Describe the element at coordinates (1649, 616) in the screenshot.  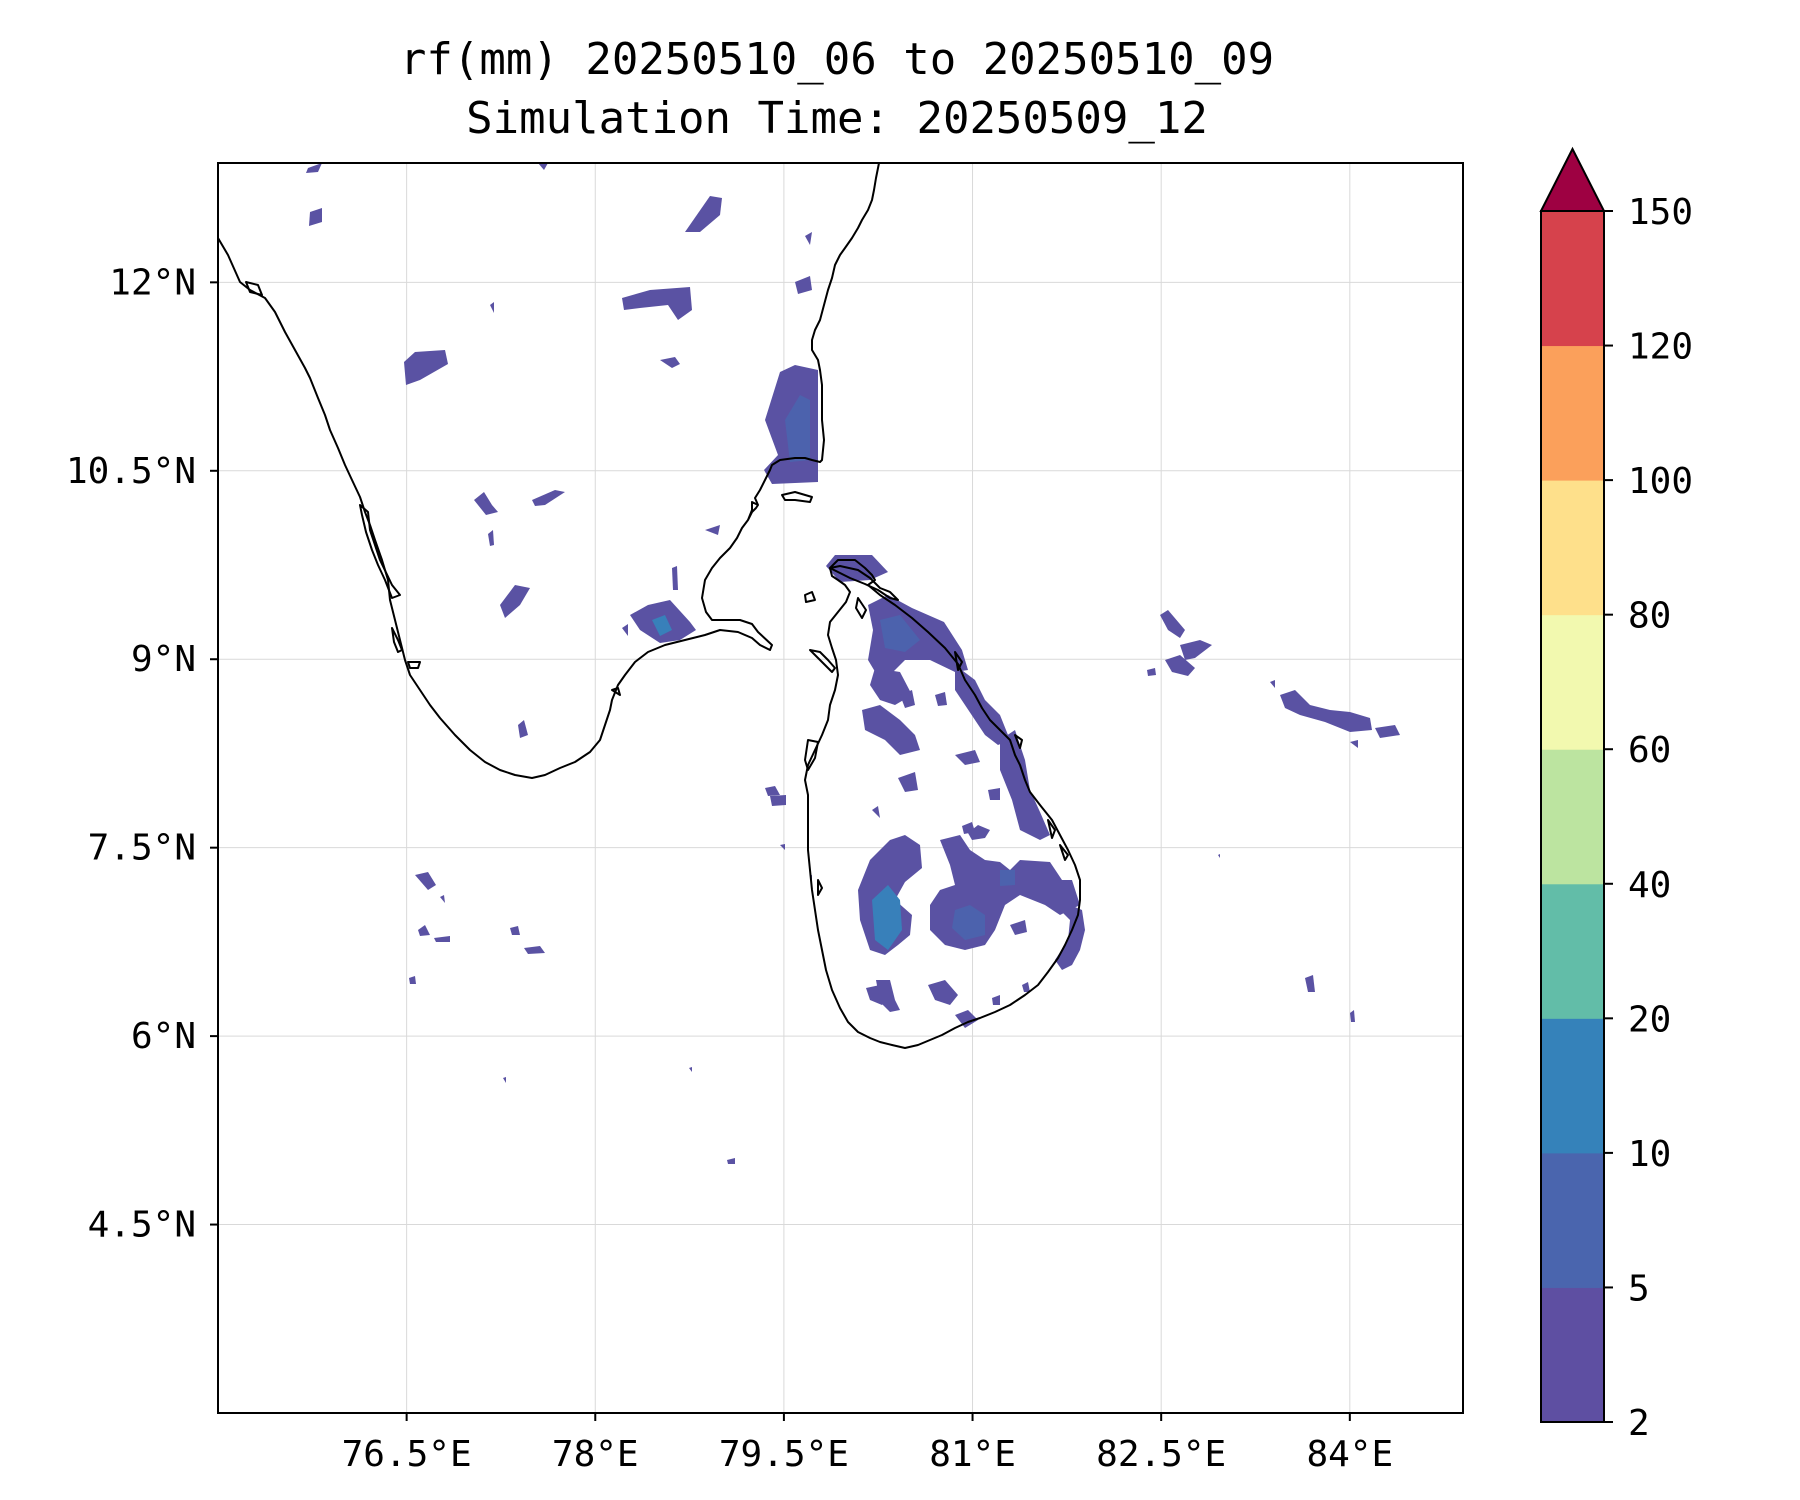
I see `colorbar-tick-label: 80` at that location.